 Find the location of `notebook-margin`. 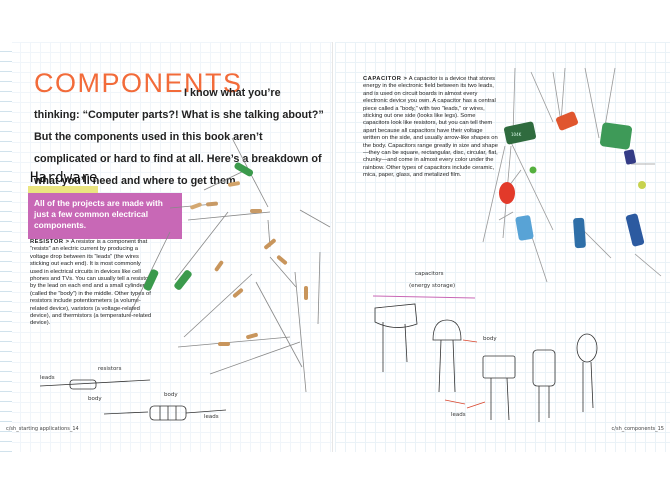

notebook-margin is located at coordinates (6, 247).